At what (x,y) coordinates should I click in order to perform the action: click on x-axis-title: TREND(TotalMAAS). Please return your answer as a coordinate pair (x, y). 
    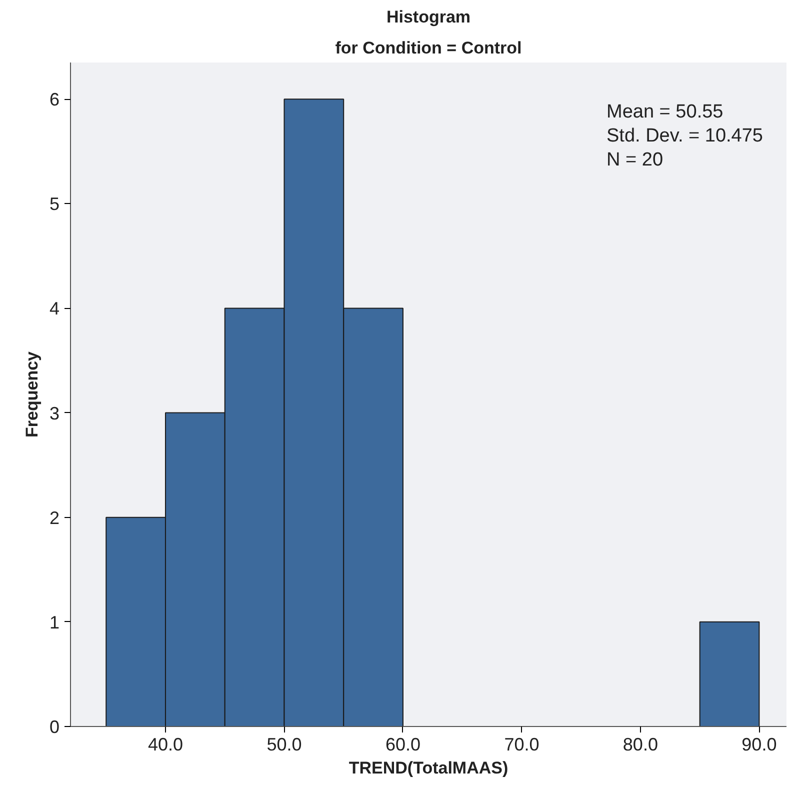
    Looking at the image, I should click on (428, 768).